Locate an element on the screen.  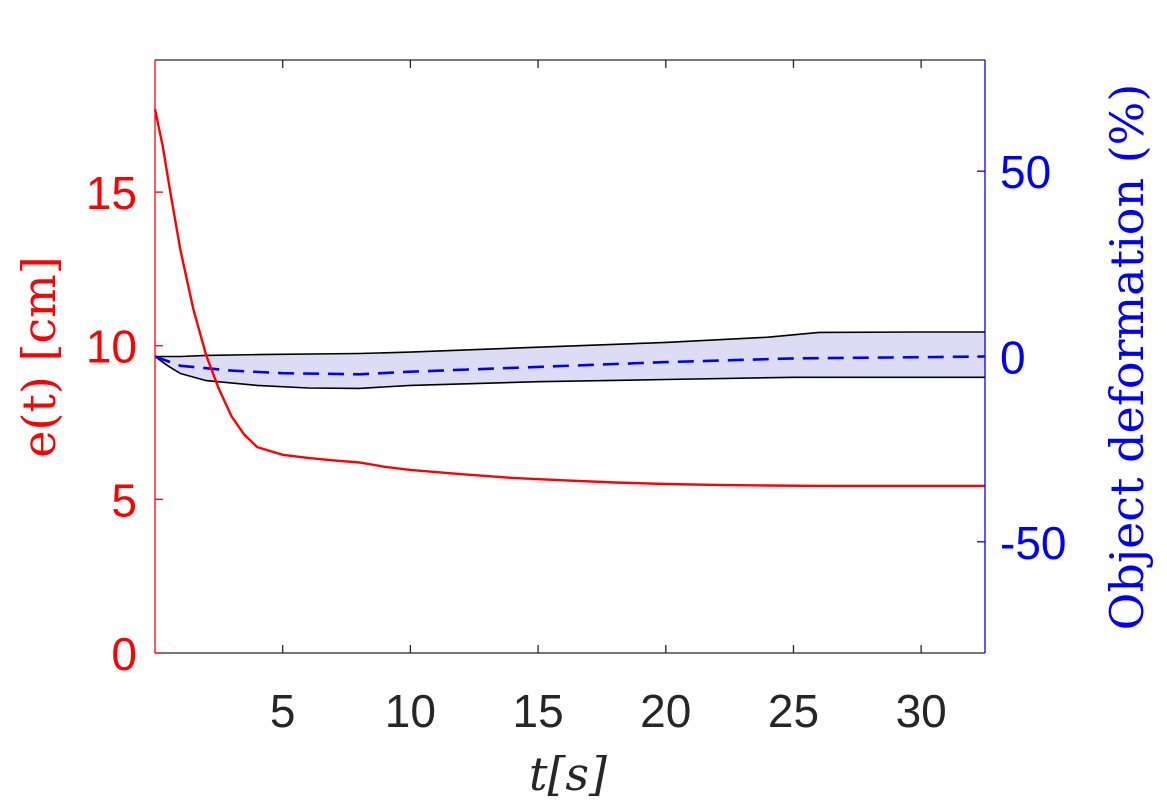
x-tick-label: 25 is located at coordinates (793, 711).